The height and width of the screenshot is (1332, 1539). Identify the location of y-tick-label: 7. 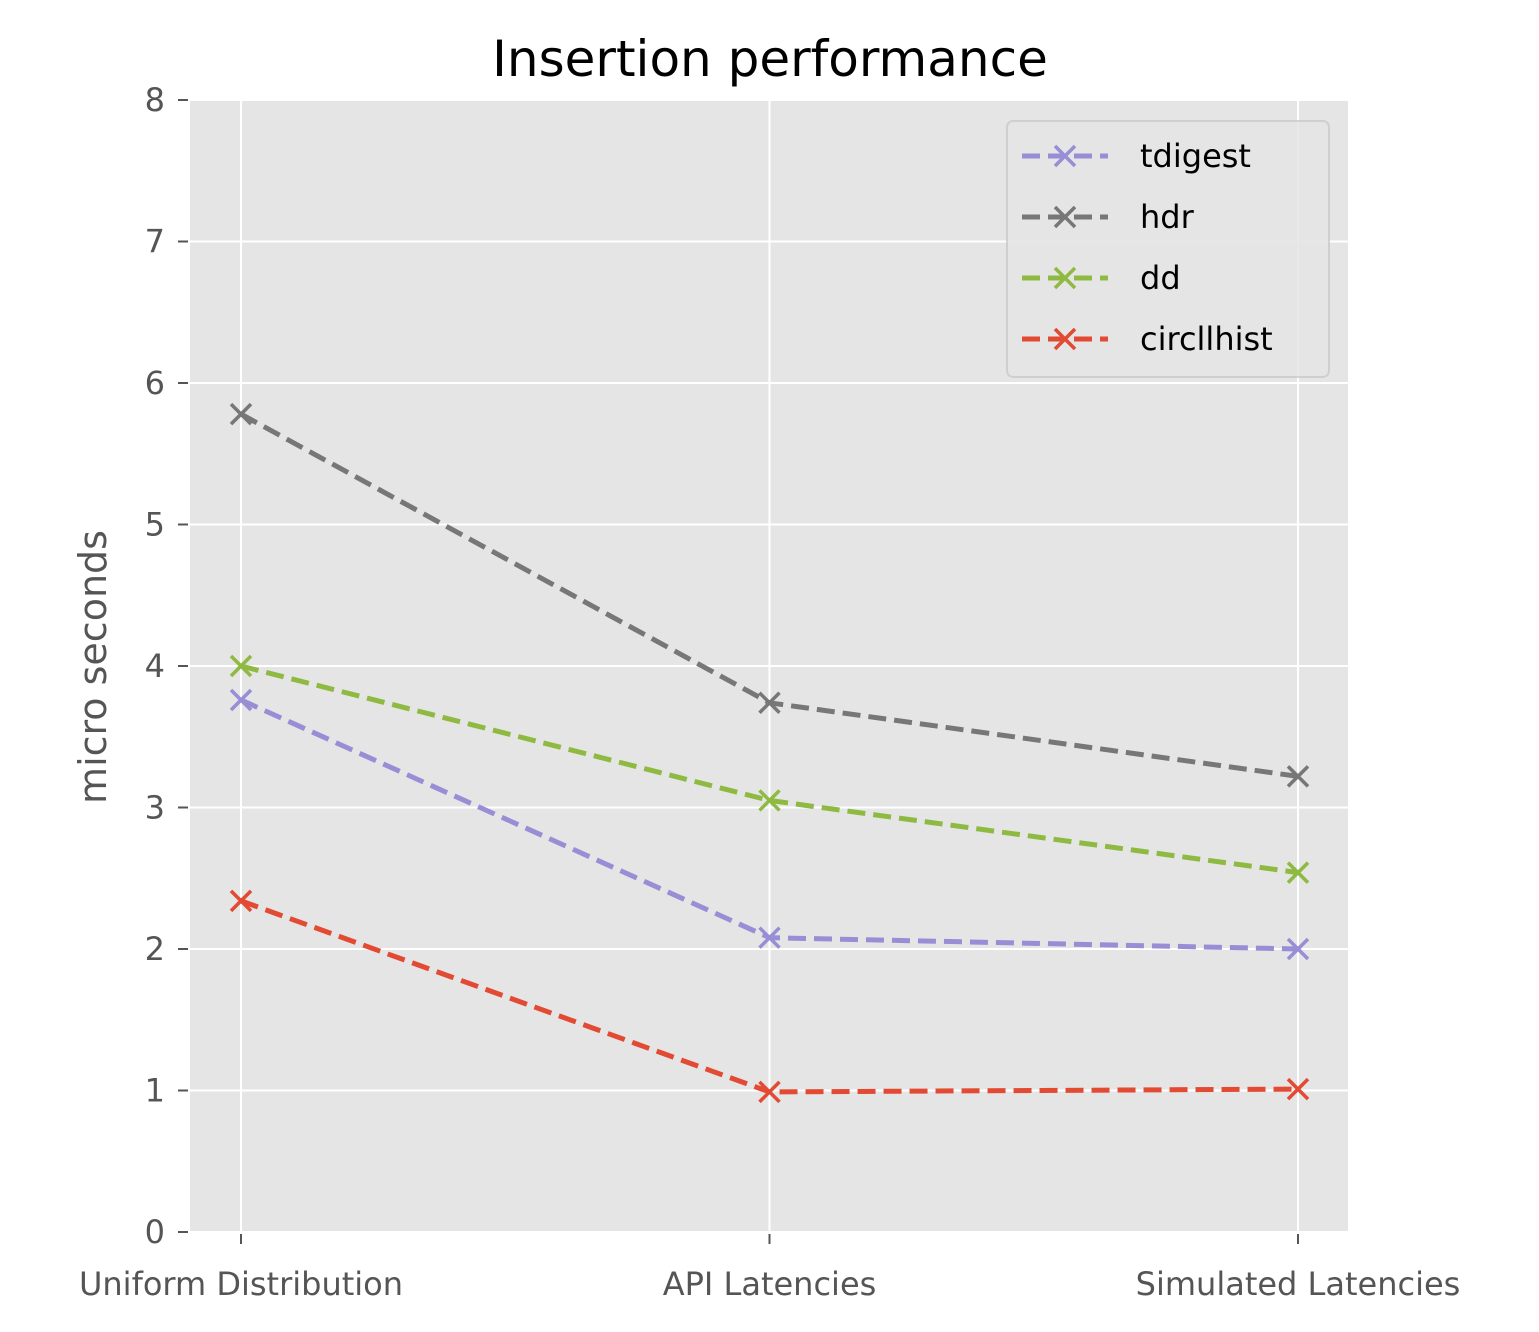
(155, 242).